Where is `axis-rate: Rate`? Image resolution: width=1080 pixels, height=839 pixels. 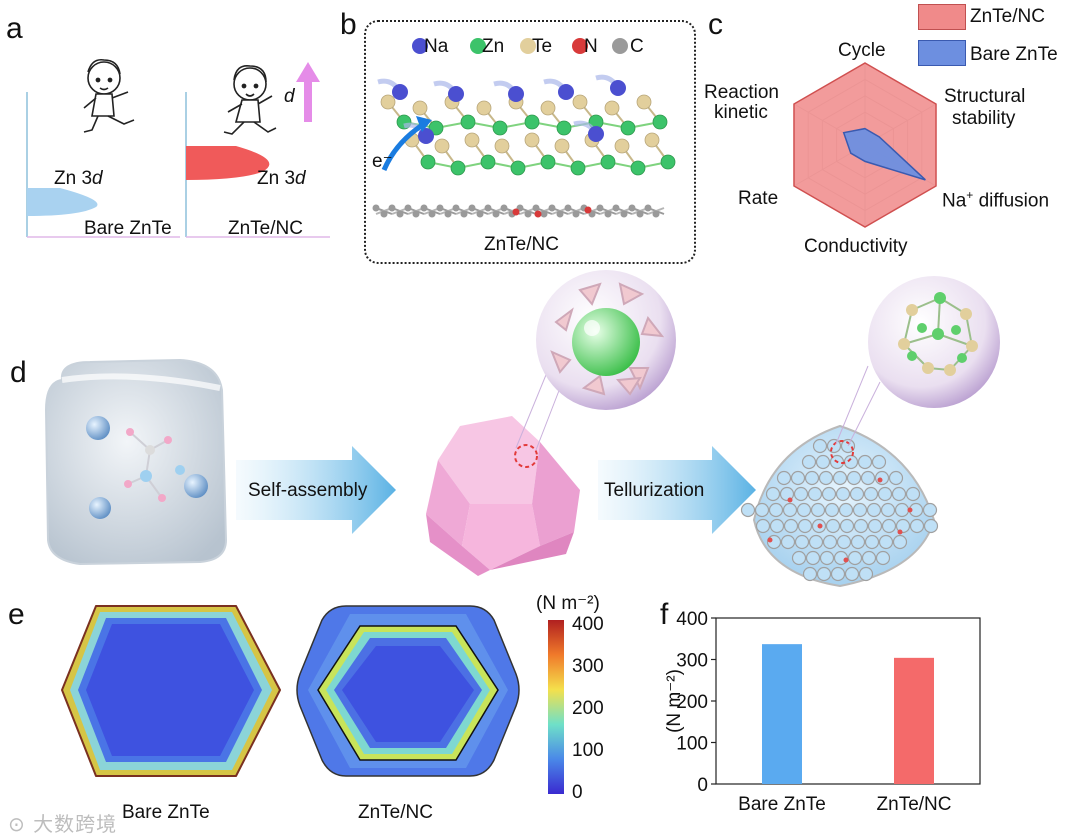 axis-rate: Rate is located at coordinates (758, 198).